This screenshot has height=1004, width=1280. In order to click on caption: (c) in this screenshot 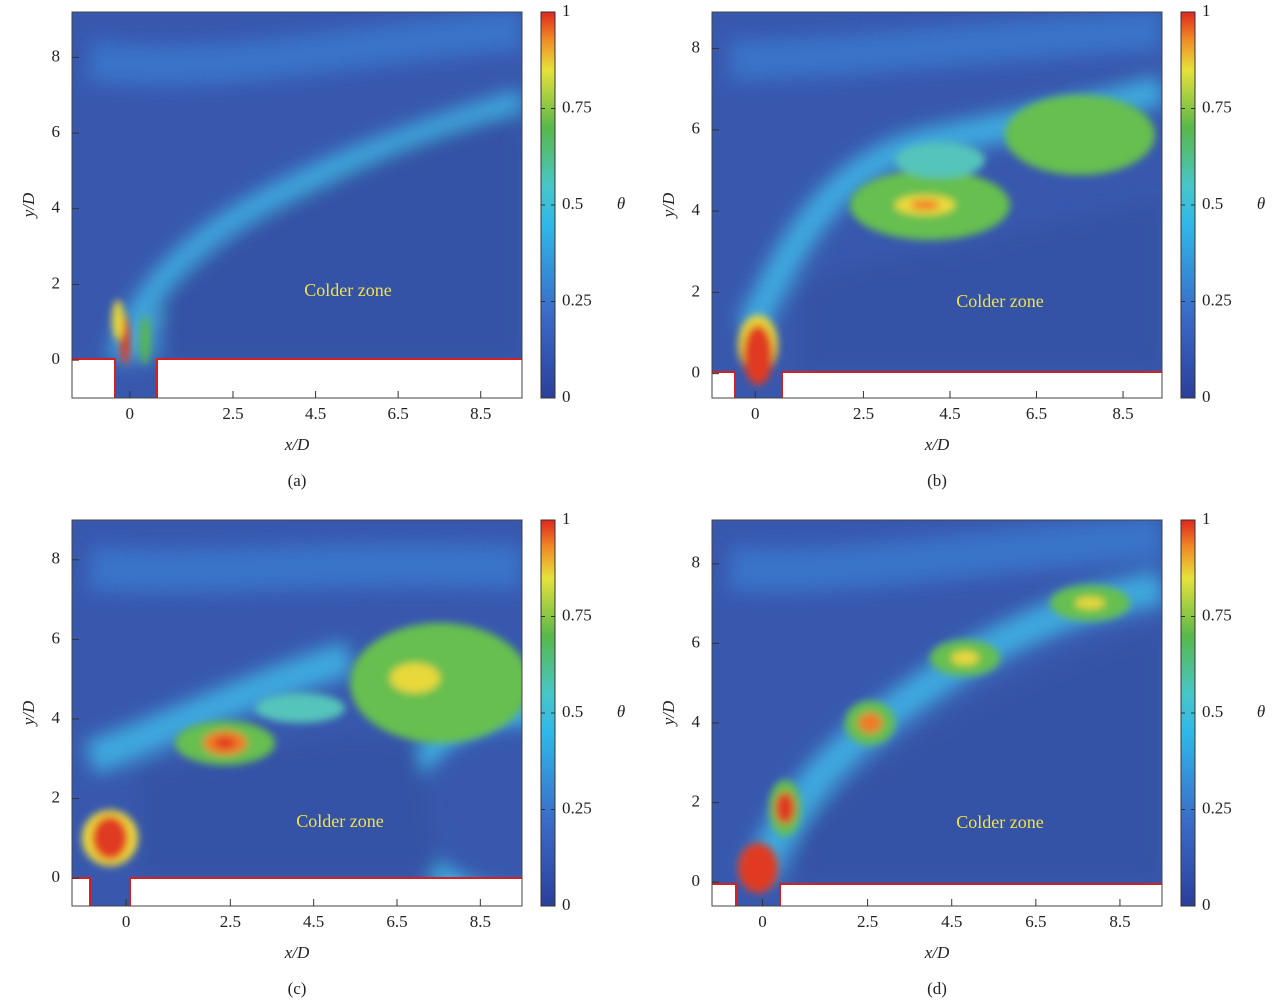, I will do `click(297, 988)`.